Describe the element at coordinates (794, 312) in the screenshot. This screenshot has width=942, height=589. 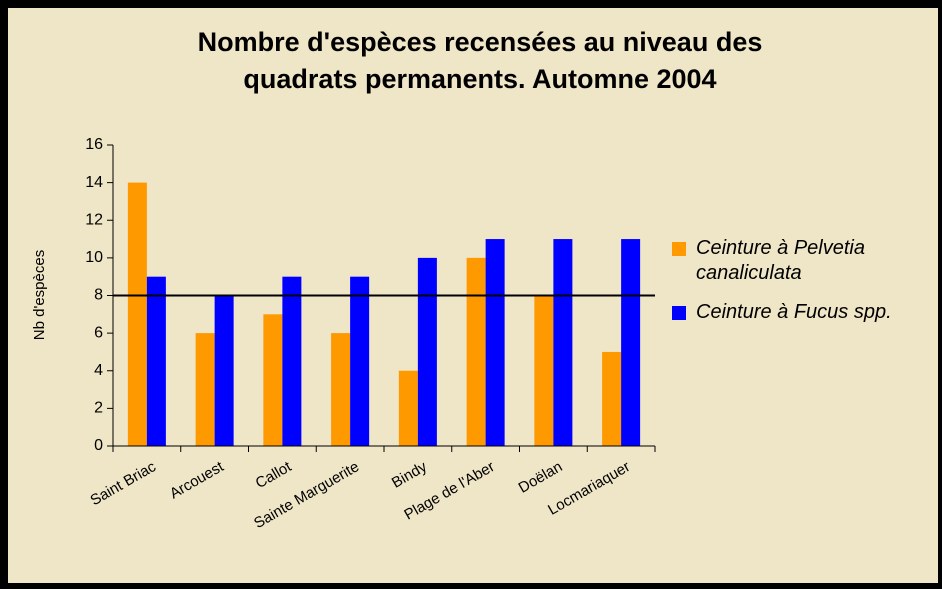
I see `legend-label: Ceinture à Fucus spp.` at that location.